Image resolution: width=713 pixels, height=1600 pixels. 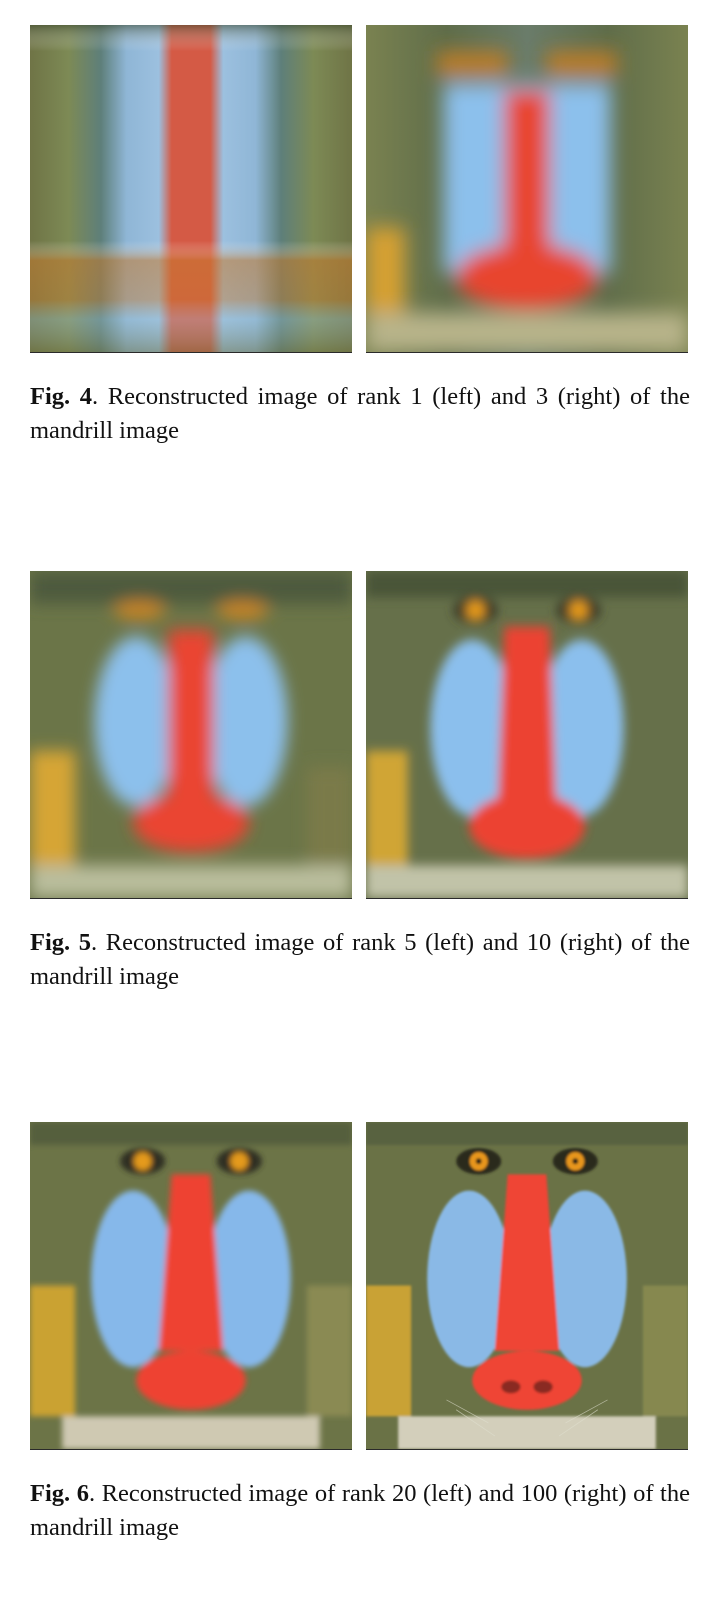 What do you see at coordinates (527, 1286) in the screenshot?
I see `rank-100-reconstruction-image` at bounding box center [527, 1286].